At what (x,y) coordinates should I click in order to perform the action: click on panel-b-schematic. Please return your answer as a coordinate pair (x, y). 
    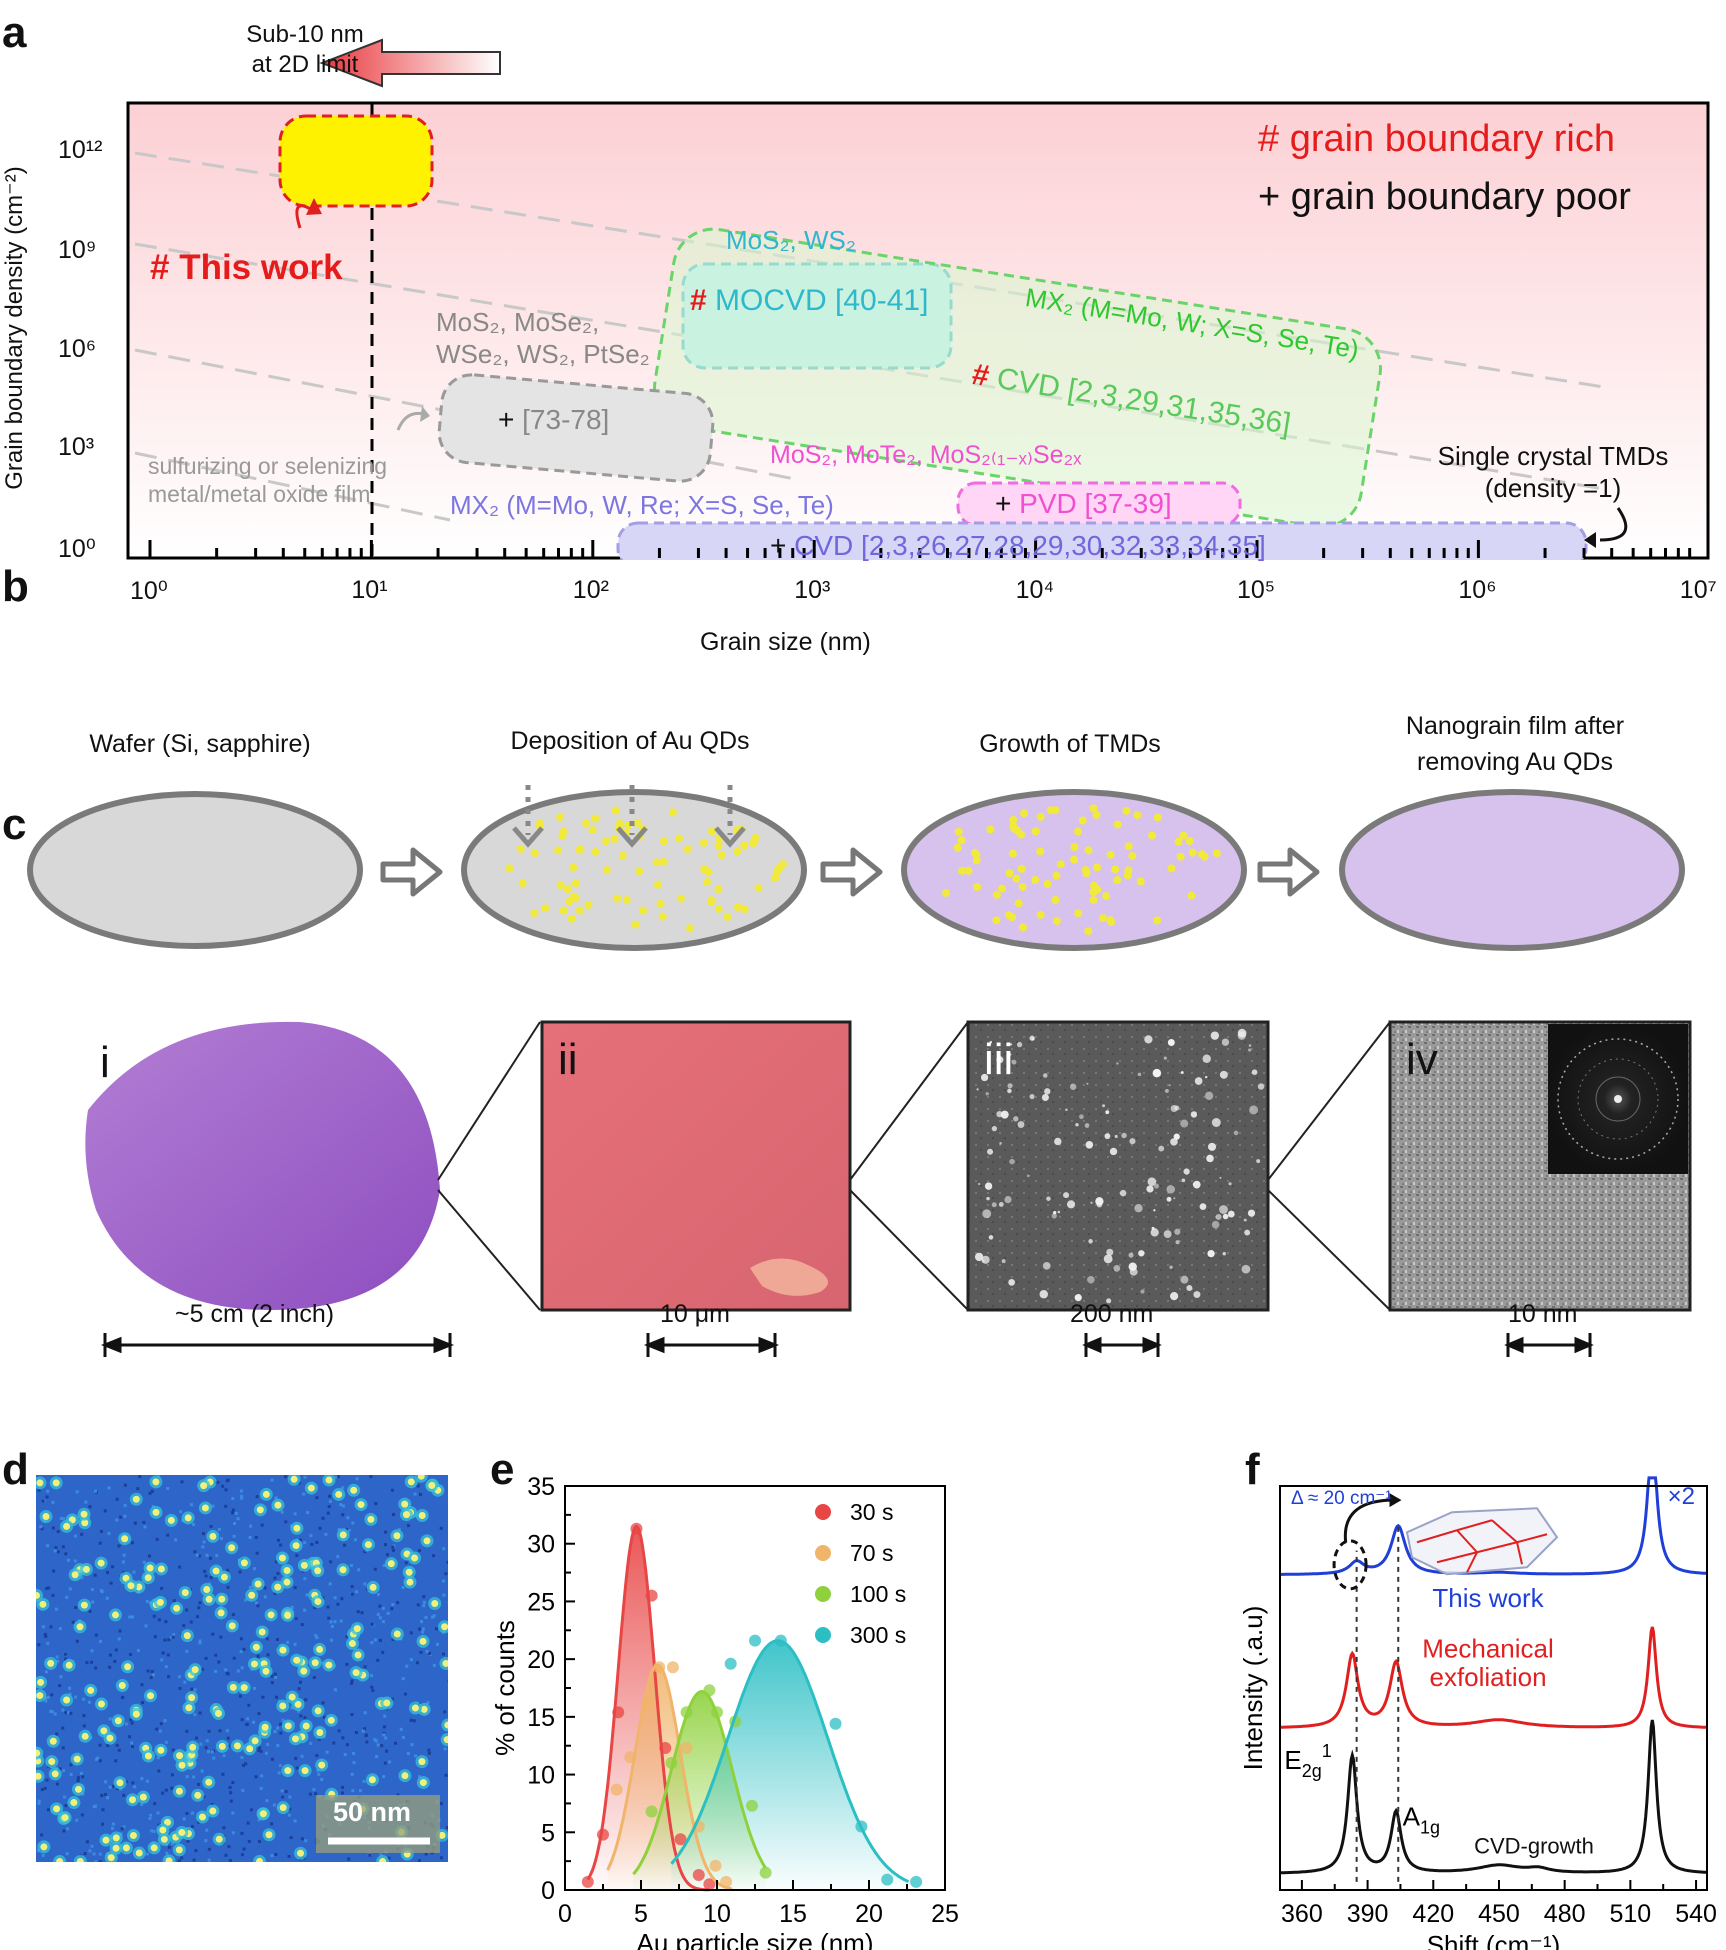
    Looking at the image, I should click on (856, 868).